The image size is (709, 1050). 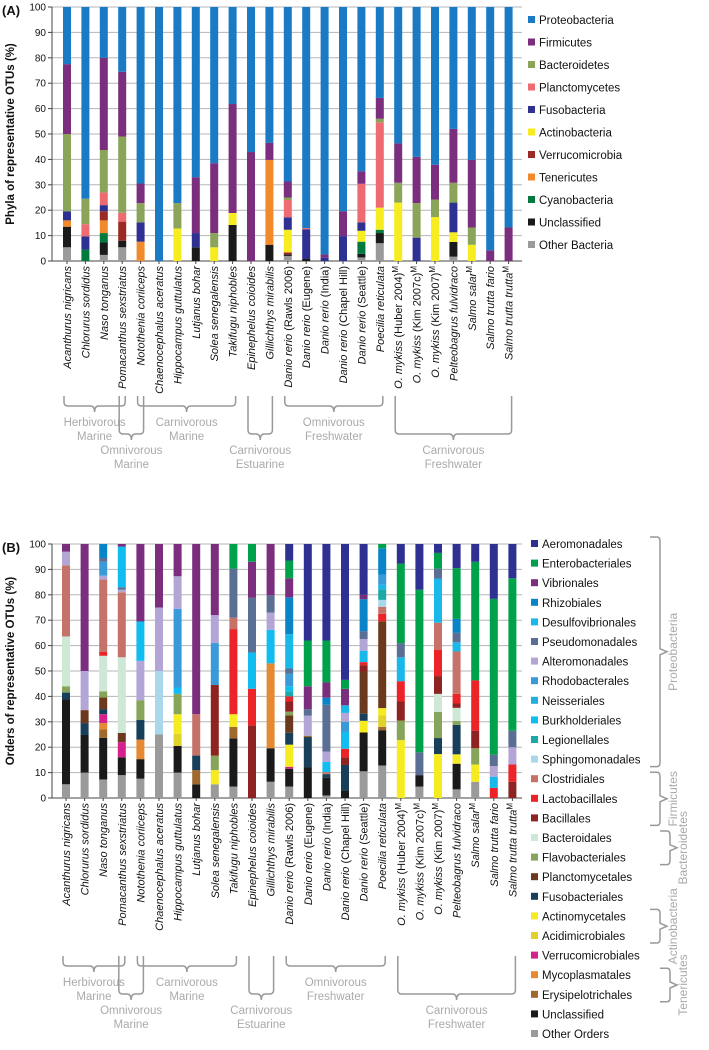 I want to click on panel-label: (A), so click(x=11, y=10).